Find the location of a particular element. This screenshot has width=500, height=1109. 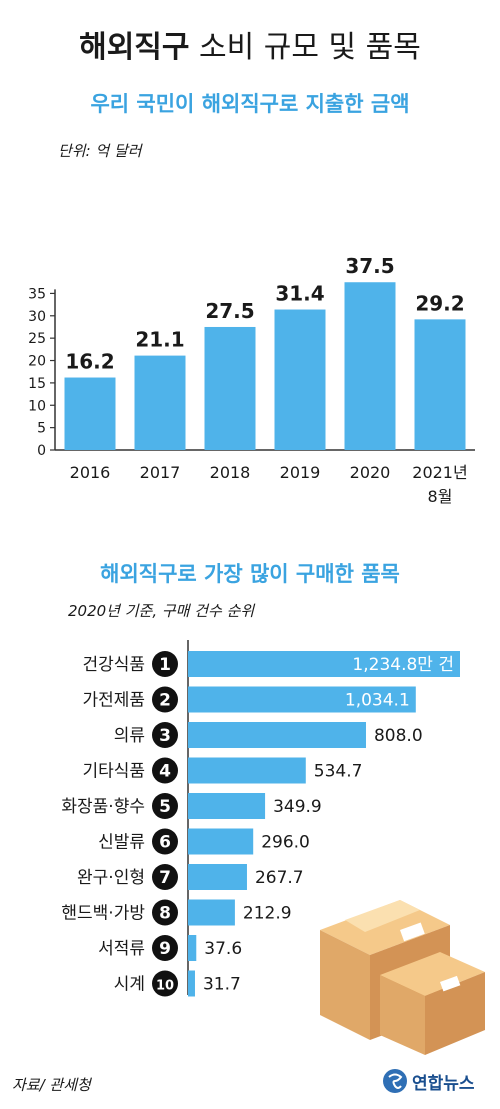

boxes-illustration is located at coordinates (402, 977).